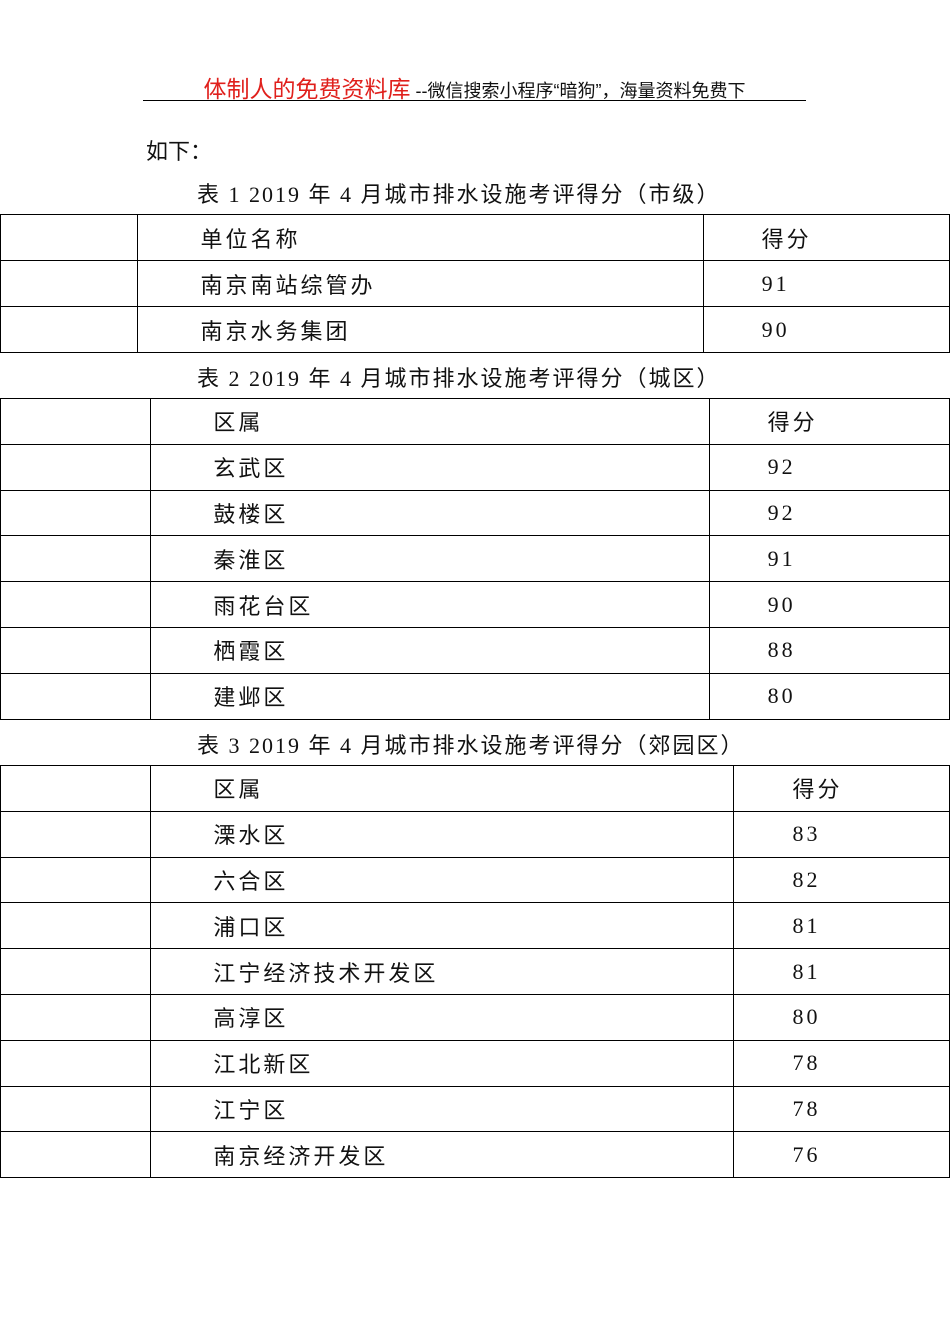 The width and height of the screenshot is (950, 1344). I want to click on cell-name: 江宁区, so click(442, 1109).